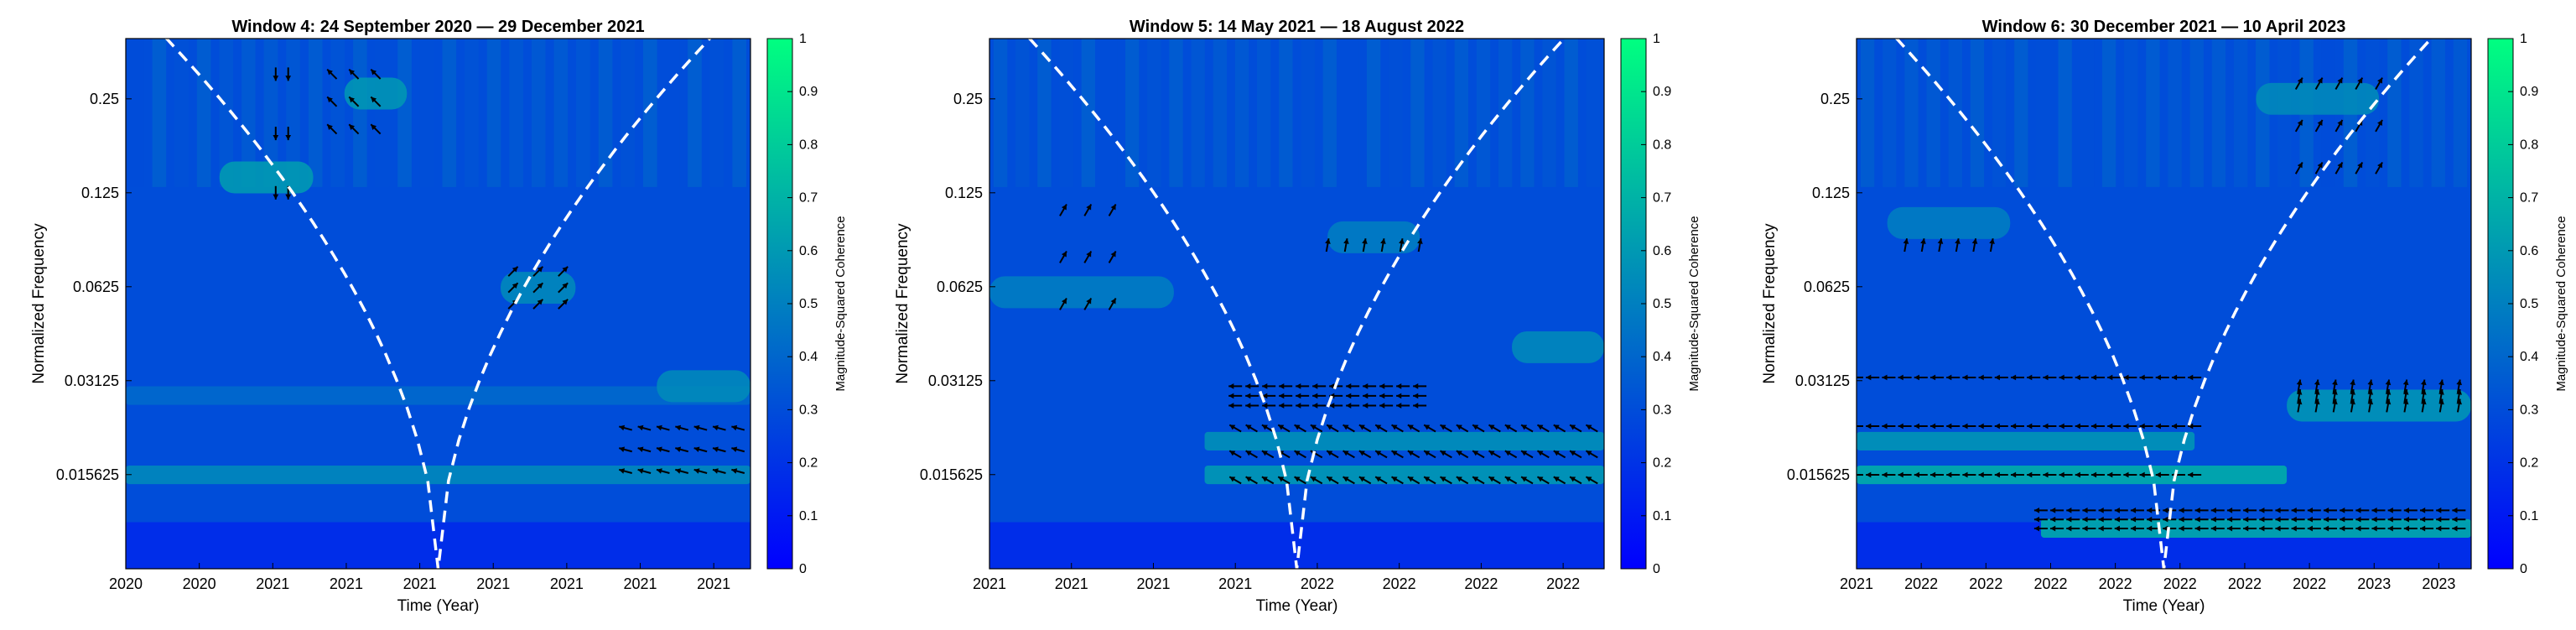  Describe the element at coordinates (1662, 516) in the screenshot. I see `colorbar-tick-label: 0.1` at that location.